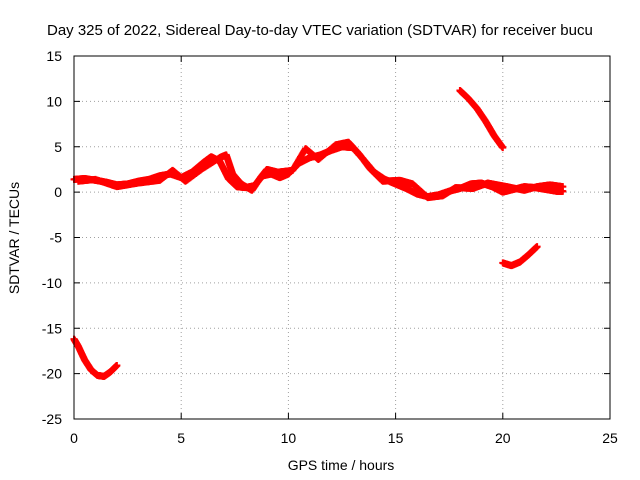 This screenshot has height=480, width=640. What do you see at coordinates (181, 438) in the screenshot?
I see `x-tick-label: 5` at bounding box center [181, 438].